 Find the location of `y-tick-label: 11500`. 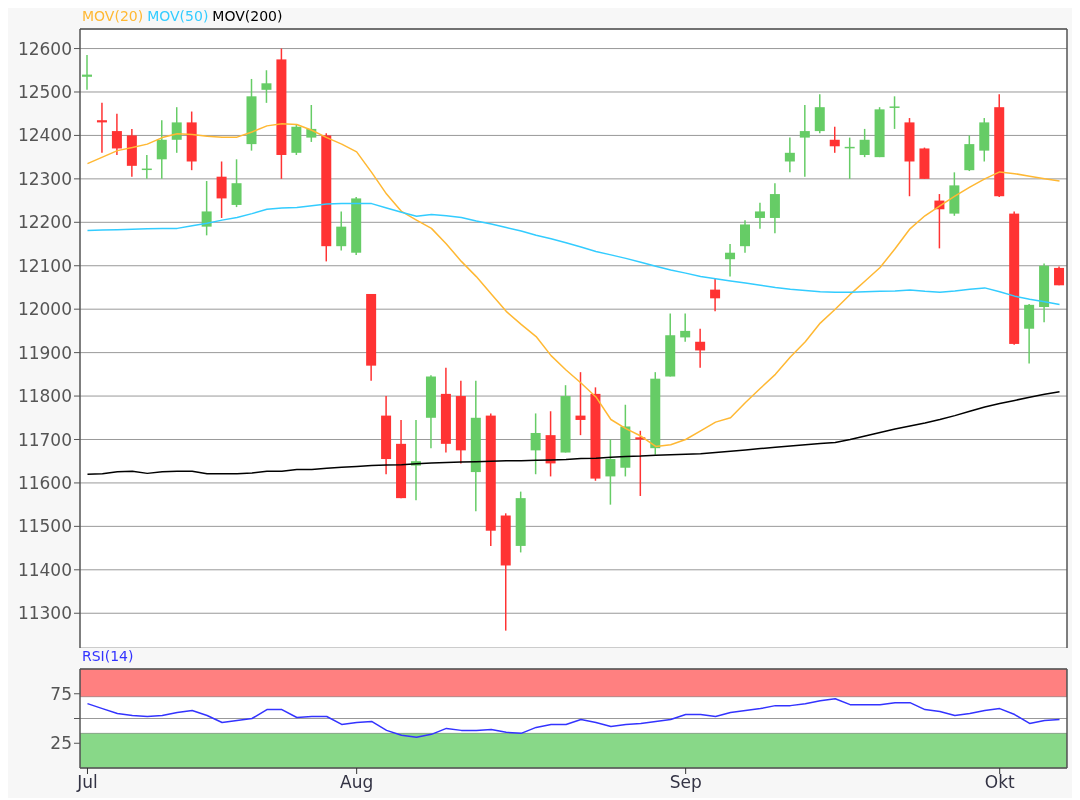

y-tick-label: 11500 is located at coordinates (44, 526).